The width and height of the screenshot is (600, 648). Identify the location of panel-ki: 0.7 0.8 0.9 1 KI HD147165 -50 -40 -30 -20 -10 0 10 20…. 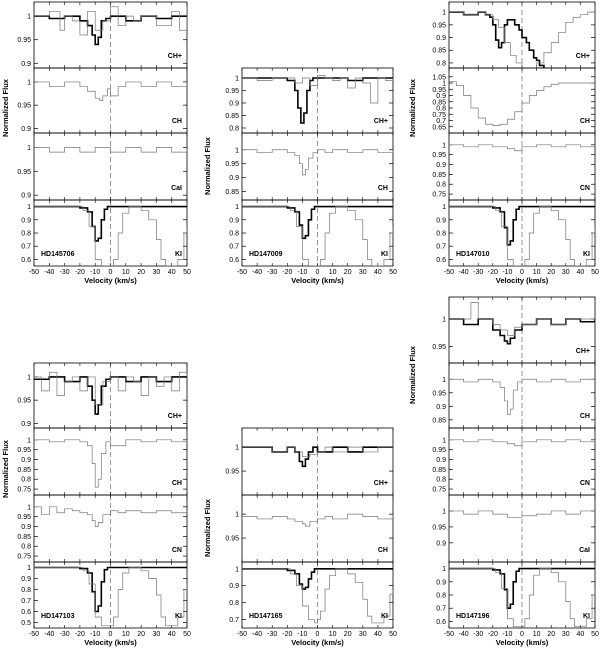
(313, 604).